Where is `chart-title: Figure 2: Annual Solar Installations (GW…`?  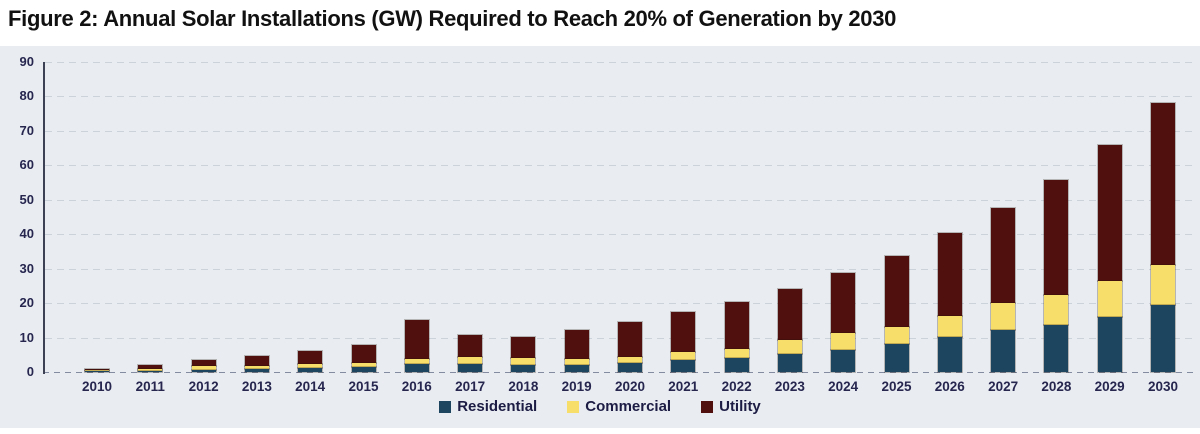 chart-title: Figure 2: Annual Solar Installations (GW… is located at coordinates (452, 18).